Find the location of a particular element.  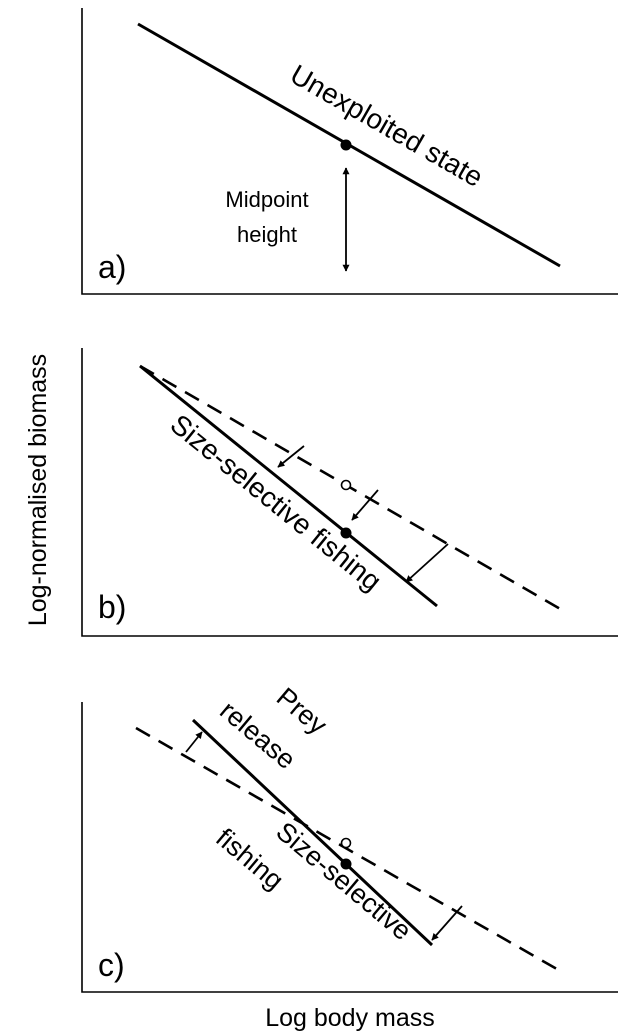

midpoint-label-line2: height is located at coordinates (267, 234).